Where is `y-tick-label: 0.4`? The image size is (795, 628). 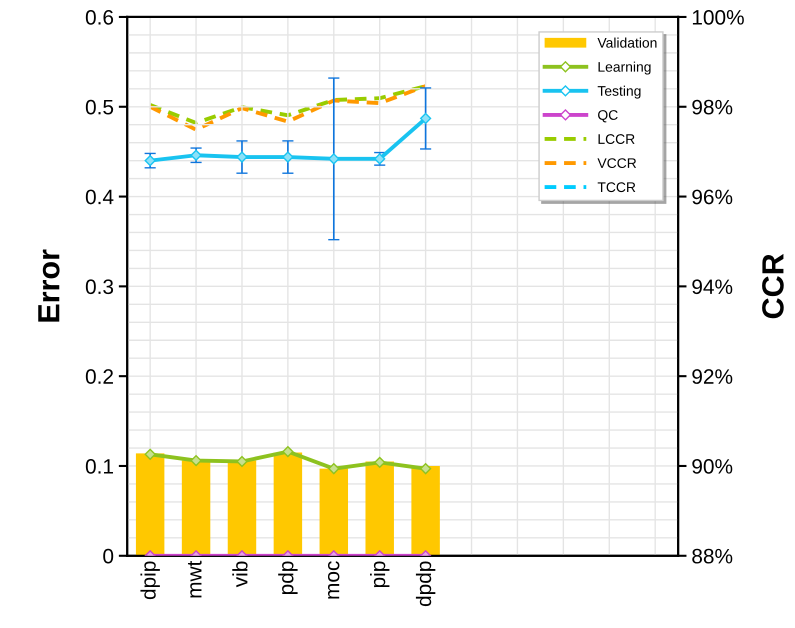
y-tick-label: 0.4 is located at coordinates (100, 197).